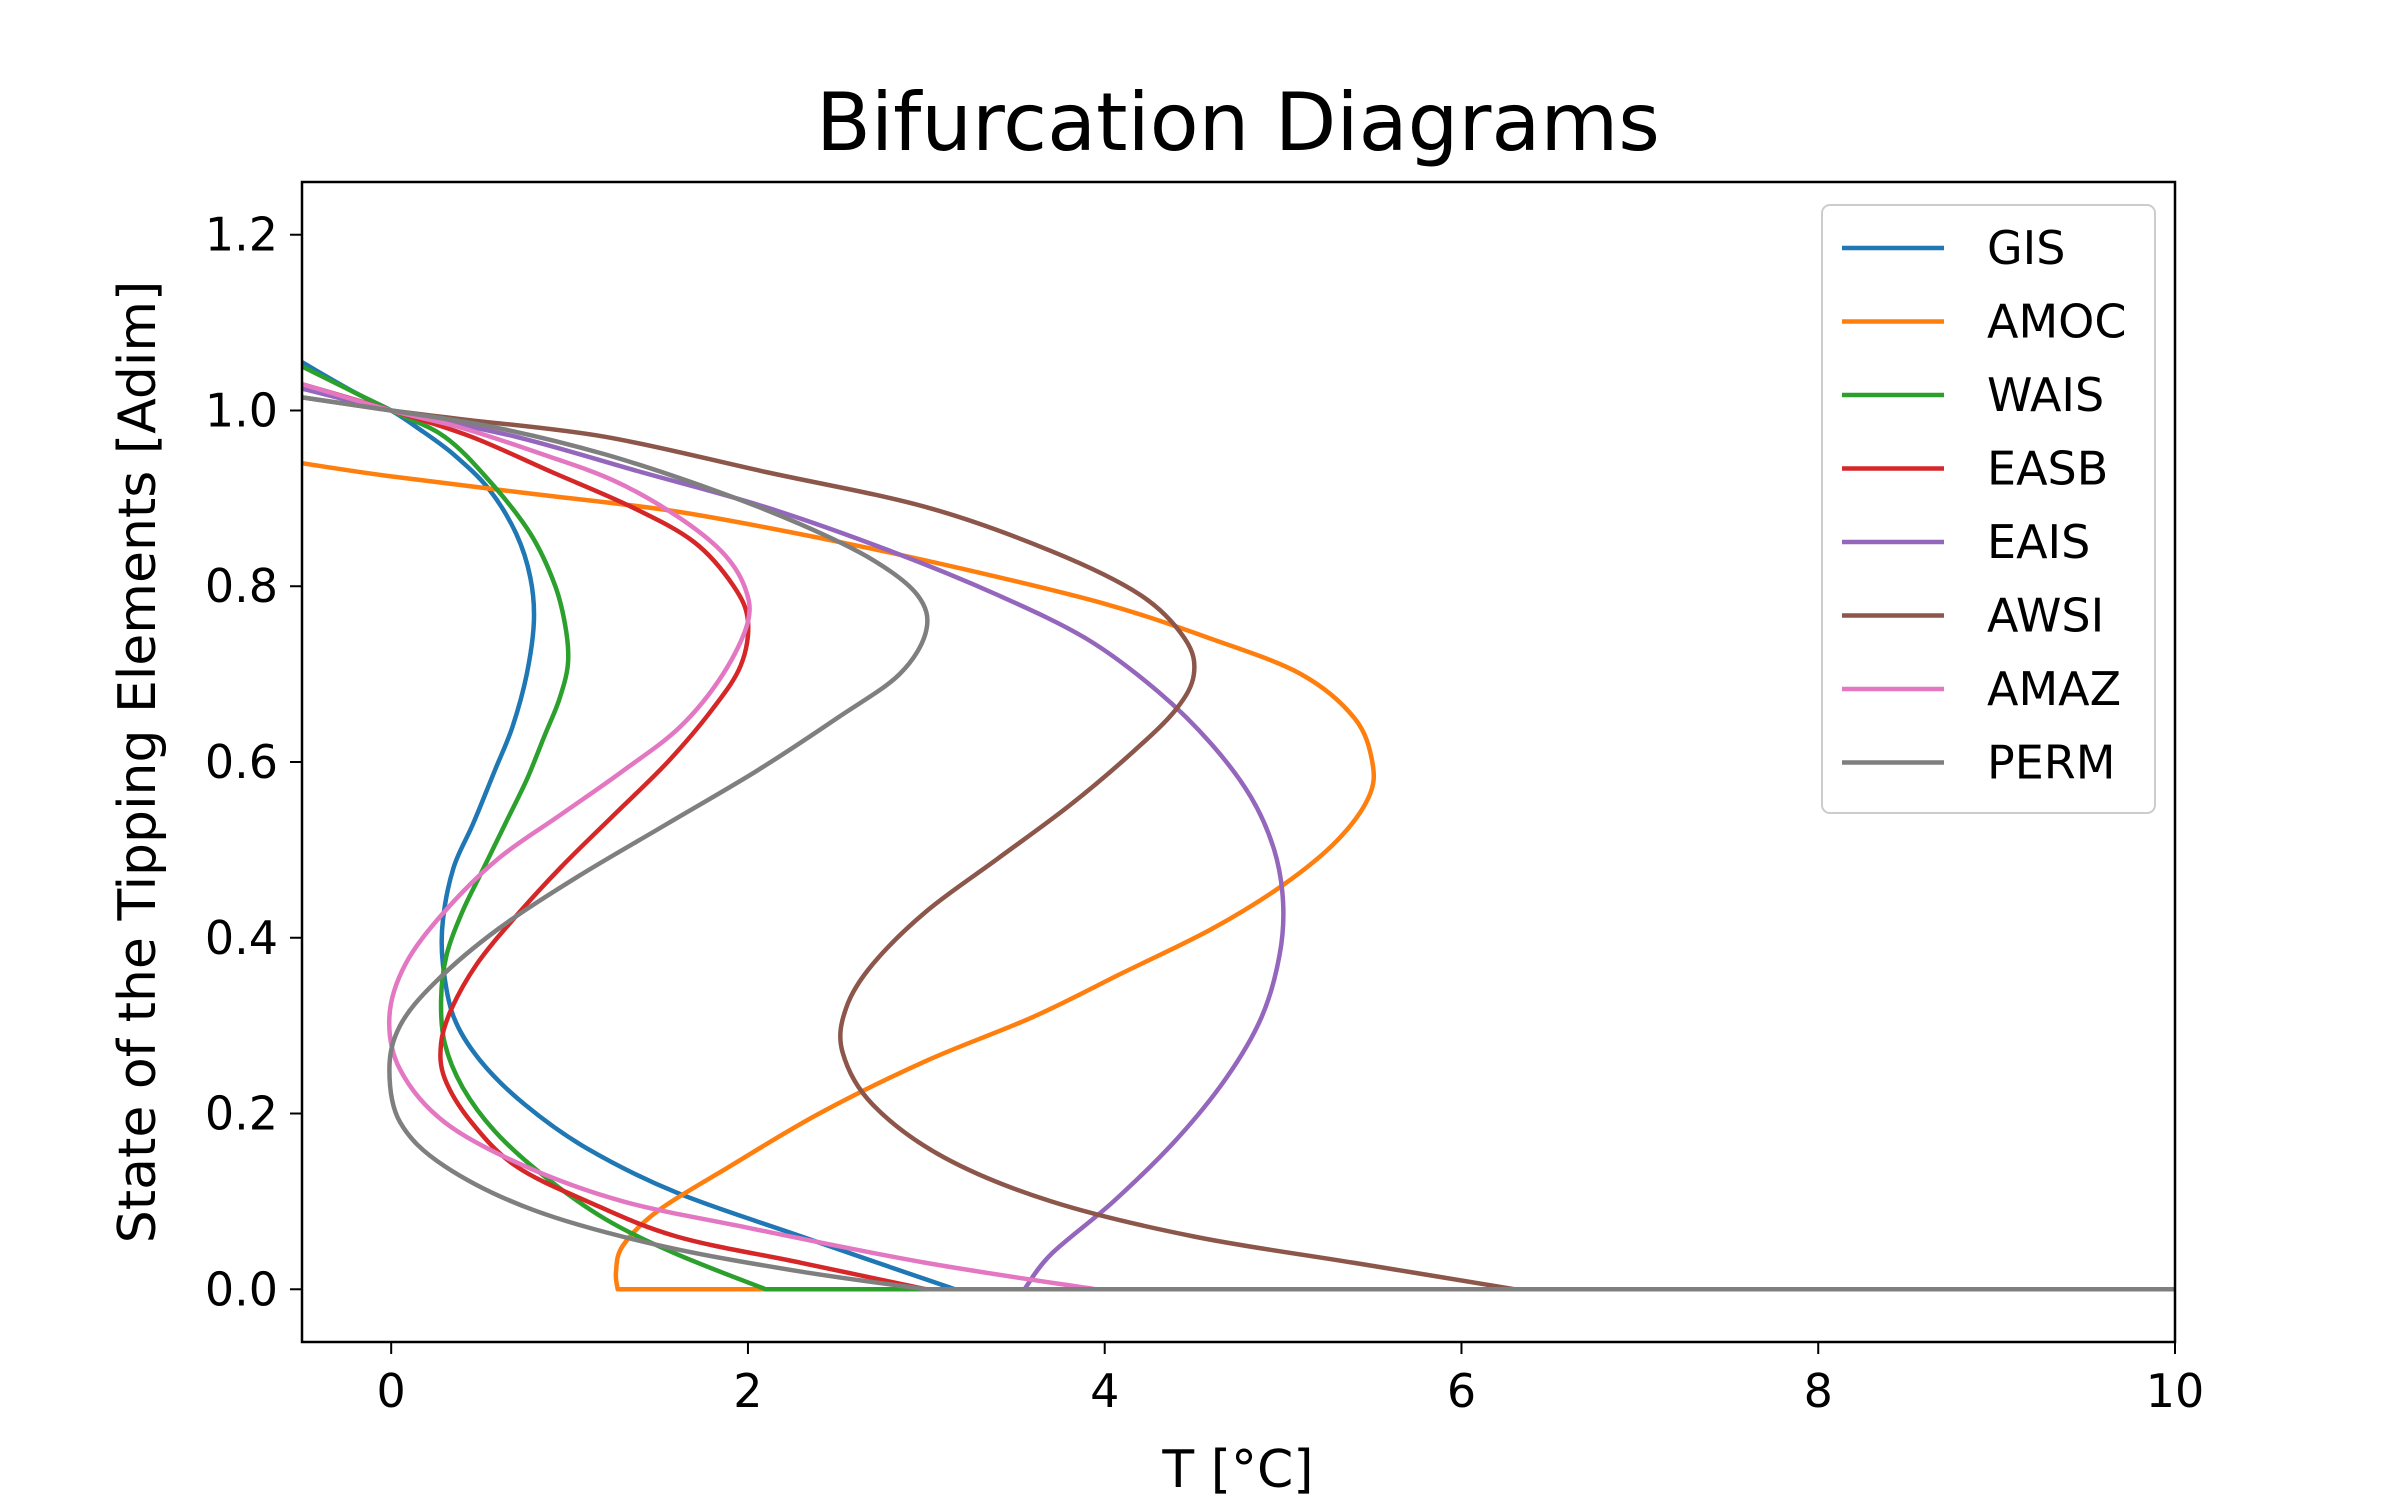 This screenshot has width=2400, height=1500. What do you see at coordinates (2054, 689) in the screenshot?
I see `legend-label-amaz: AMAZ` at bounding box center [2054, 689].